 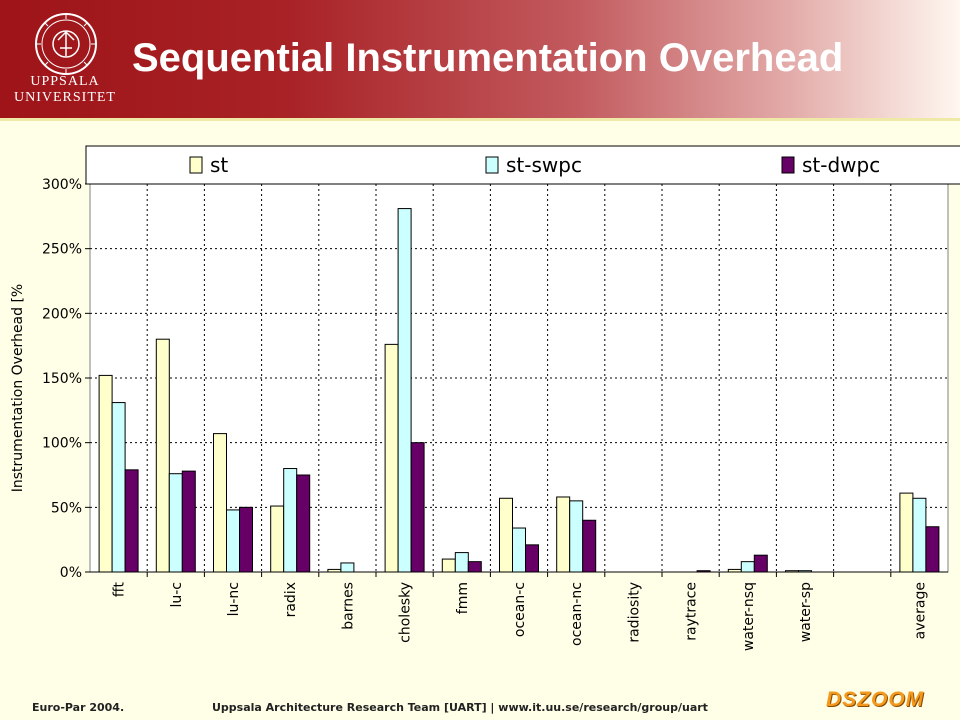 What do you see at coordinates (391, 458) in the screenshot?
I see `bar-st-cholesky` at bounding box center [391, 458].